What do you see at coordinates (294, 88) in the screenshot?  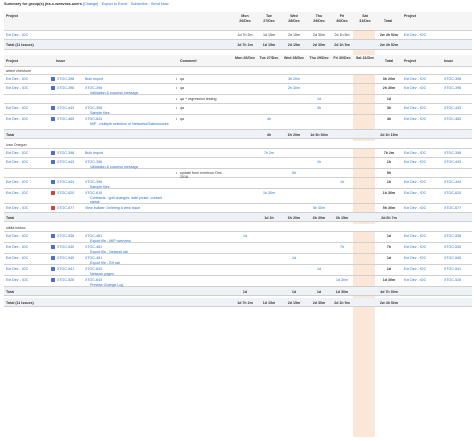 I see `day-value: 2h 30m` at bounding box center [294, 88].